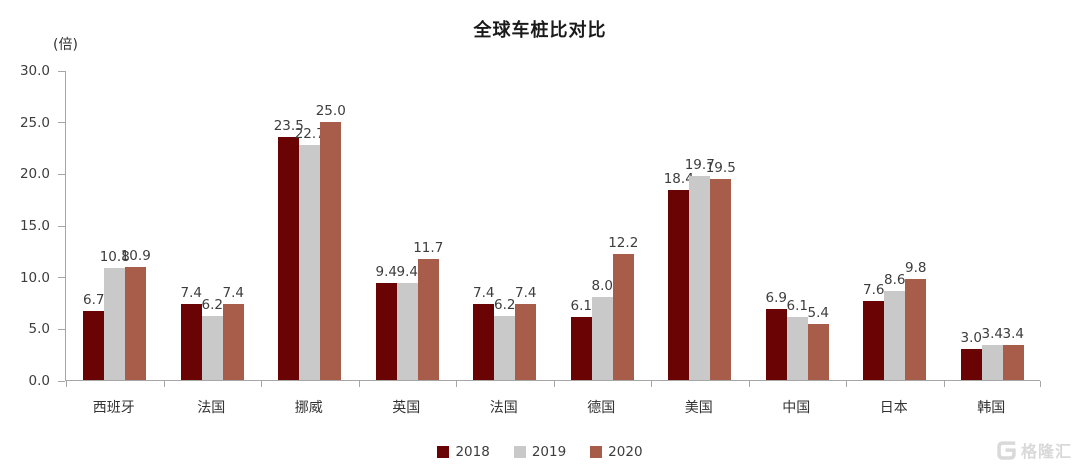 Image resolution: width=1080 pixels, height=468 pixels. I want to click on bar-2019-c6, so click(700, 278).